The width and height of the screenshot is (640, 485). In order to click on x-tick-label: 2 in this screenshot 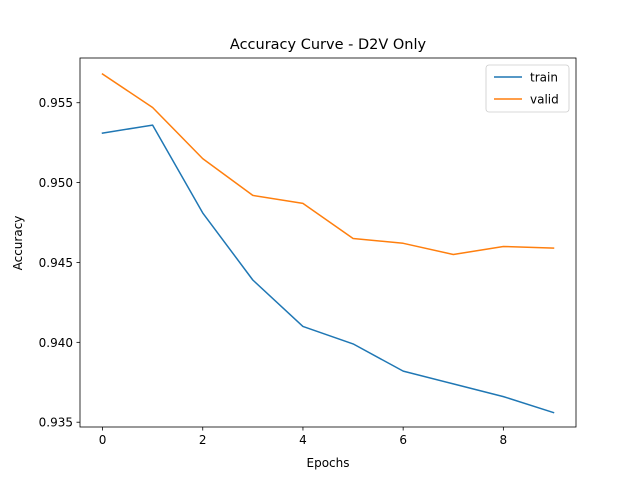, I will do `click(203, 440)`.